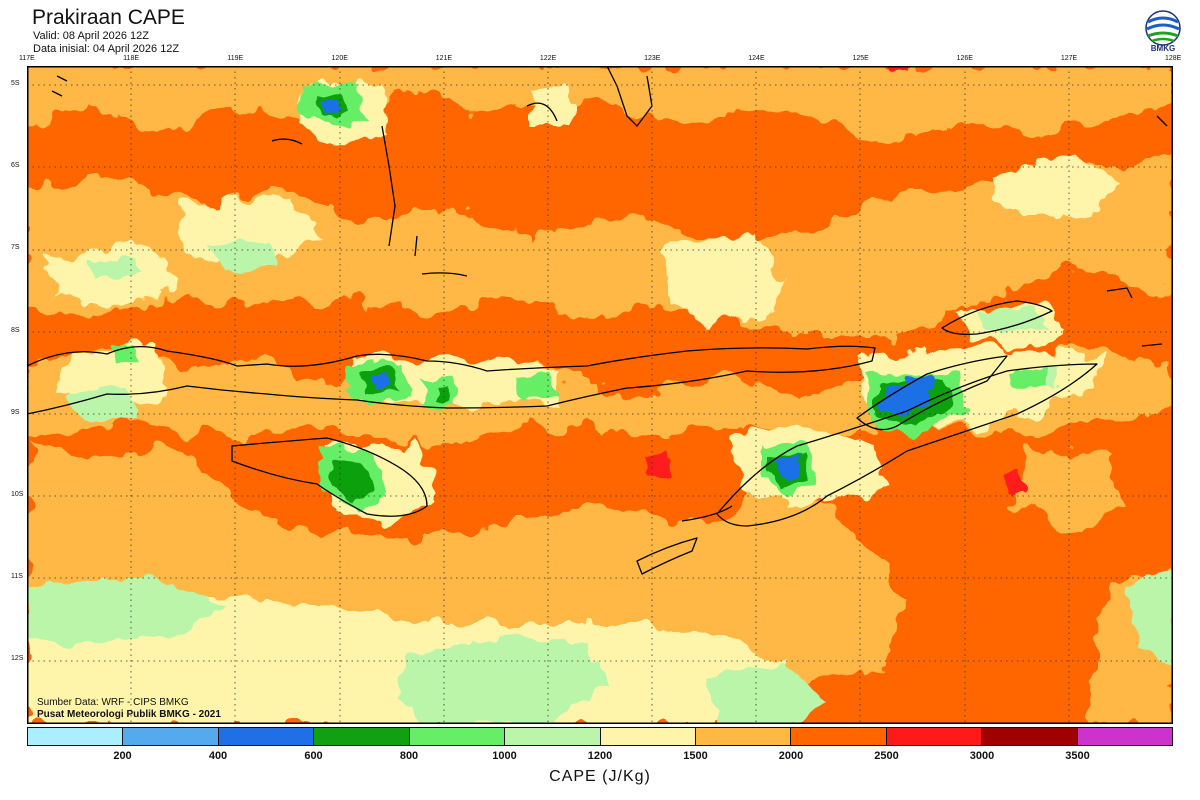  Describe the element at coordinates (106, 49) in the screenshot. I see `init-time: Data inisial: 04 April 2026 12Z` at that location.